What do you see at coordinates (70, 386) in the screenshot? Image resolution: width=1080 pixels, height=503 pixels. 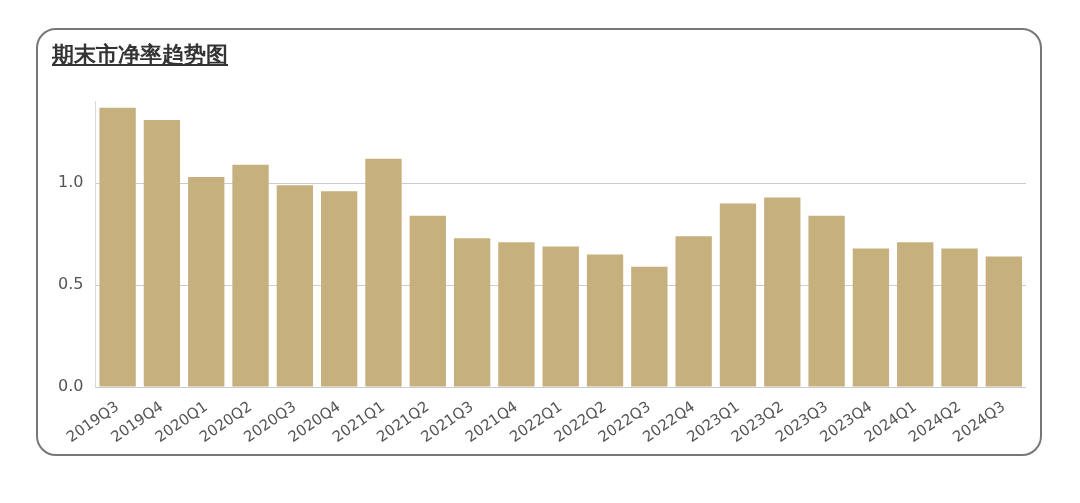 I see `y-tick-label: 0.0` at bounding box center [70, 386].